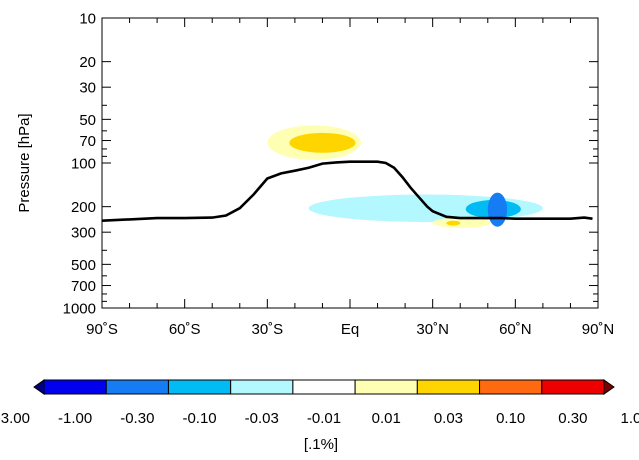  Describe the element at coordinates (321, 444) in the screenshot. I see `colorbar-label: [.1%]` at that location.